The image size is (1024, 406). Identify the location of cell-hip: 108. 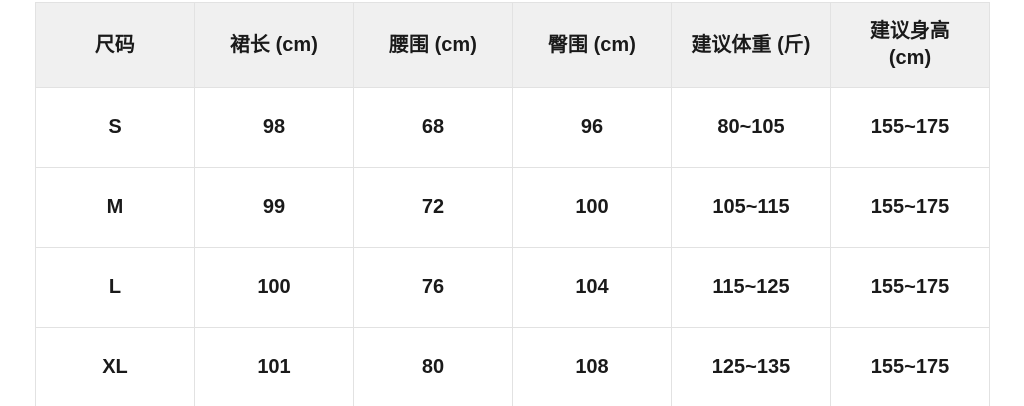
(592, 366).